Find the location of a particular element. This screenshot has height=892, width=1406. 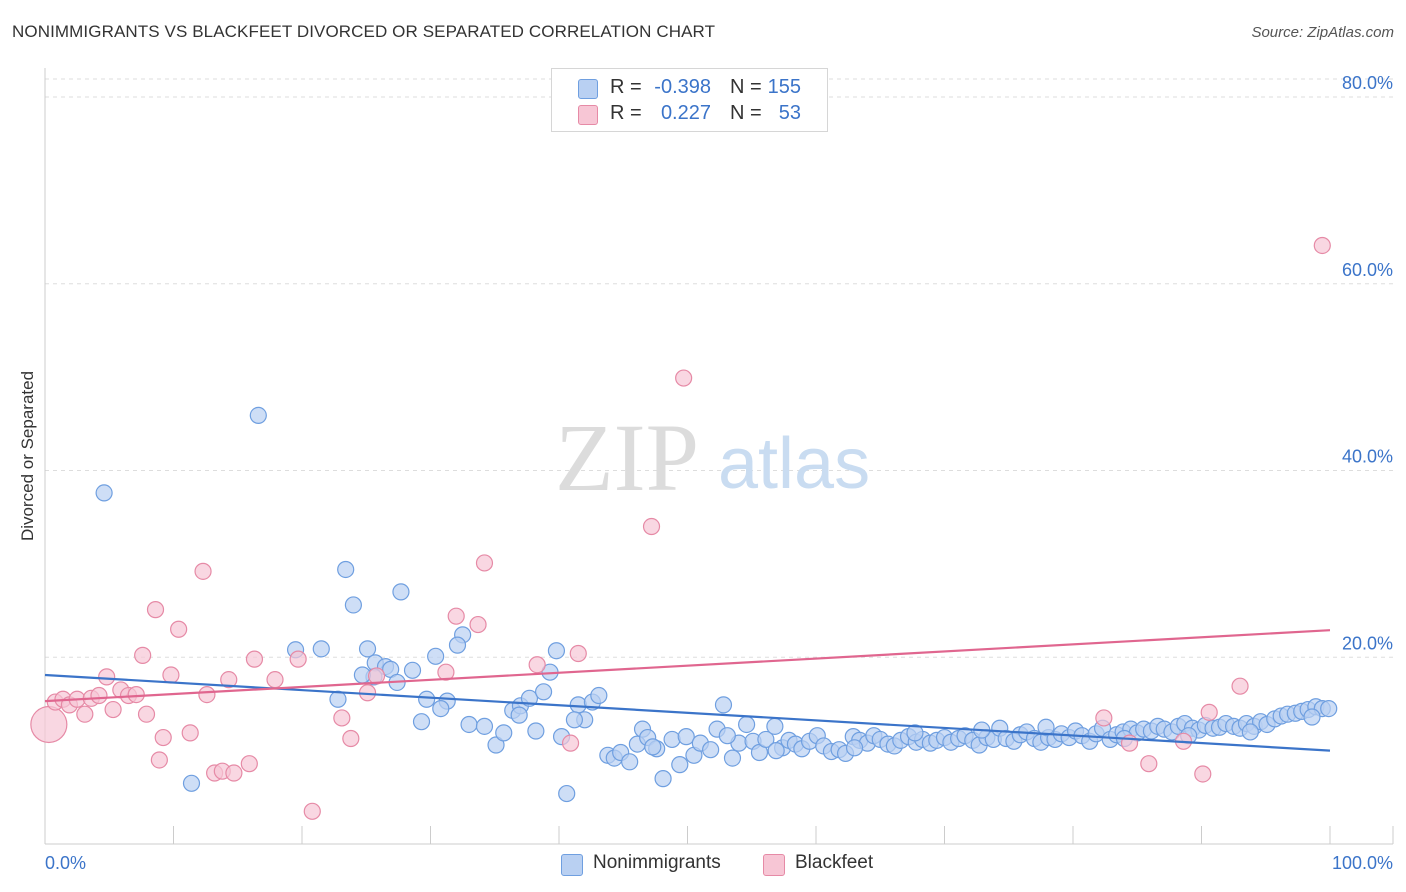

bottom-legend-swatch-nonimmigrants is located at coordinates (572, 865).